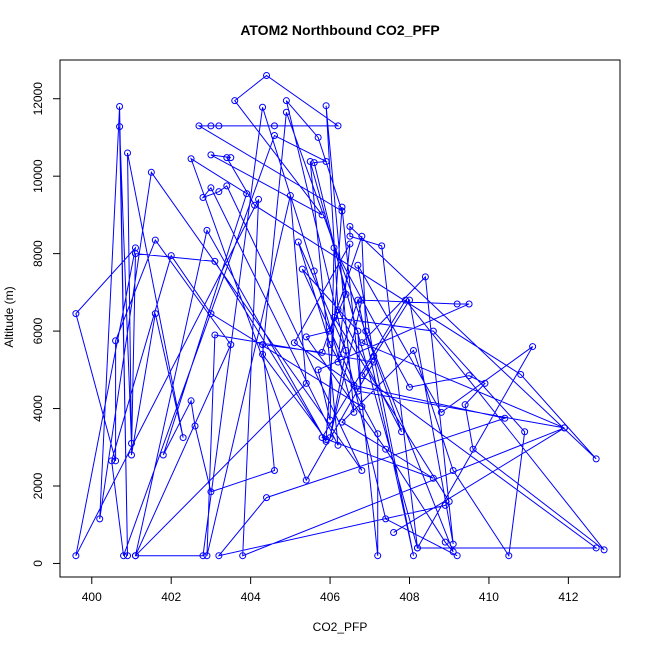  What do you see at coordinates (340, 627) in the screenshot?
I see `x-axis-label: CO2_PFP` at bounding box center [340, 627].